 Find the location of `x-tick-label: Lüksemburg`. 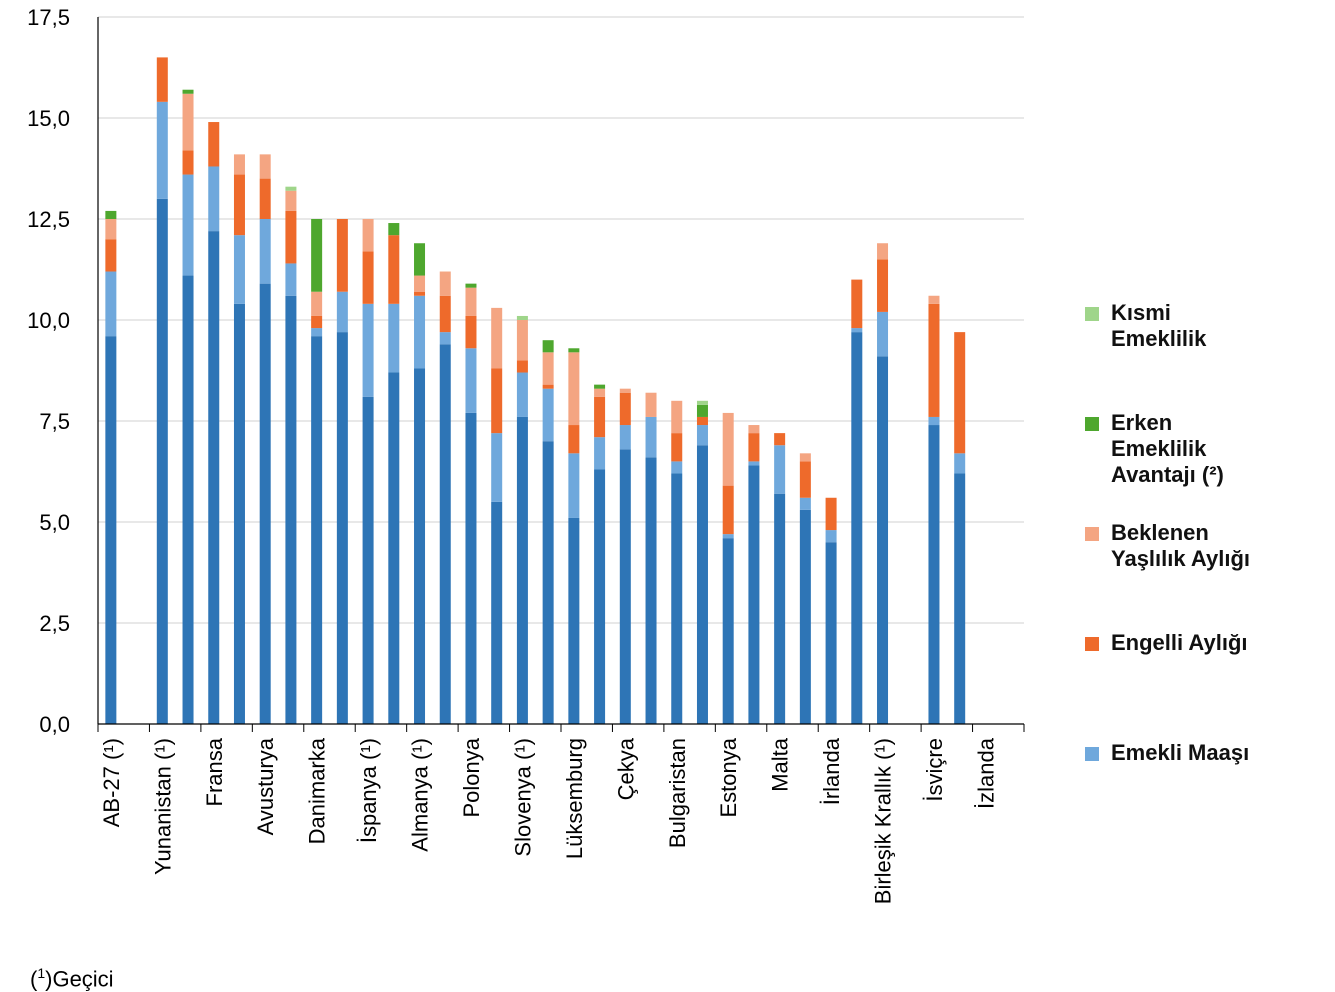

x-tick-label: Lüksemburg is located at coordinates (574, 798).